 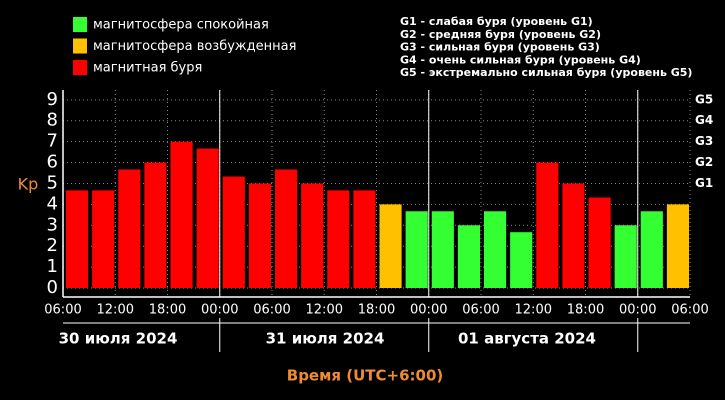 What do you see at coordinates (194, 46) in the screenshot?
I see `legend-label: магнитосфера возбужденная` at bounding box center [194, 46].